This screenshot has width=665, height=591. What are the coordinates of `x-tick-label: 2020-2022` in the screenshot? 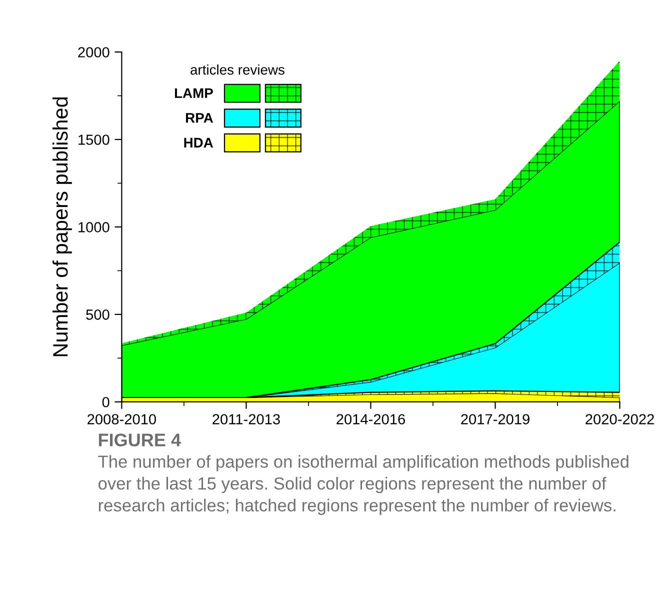 It's located at (620, 419).